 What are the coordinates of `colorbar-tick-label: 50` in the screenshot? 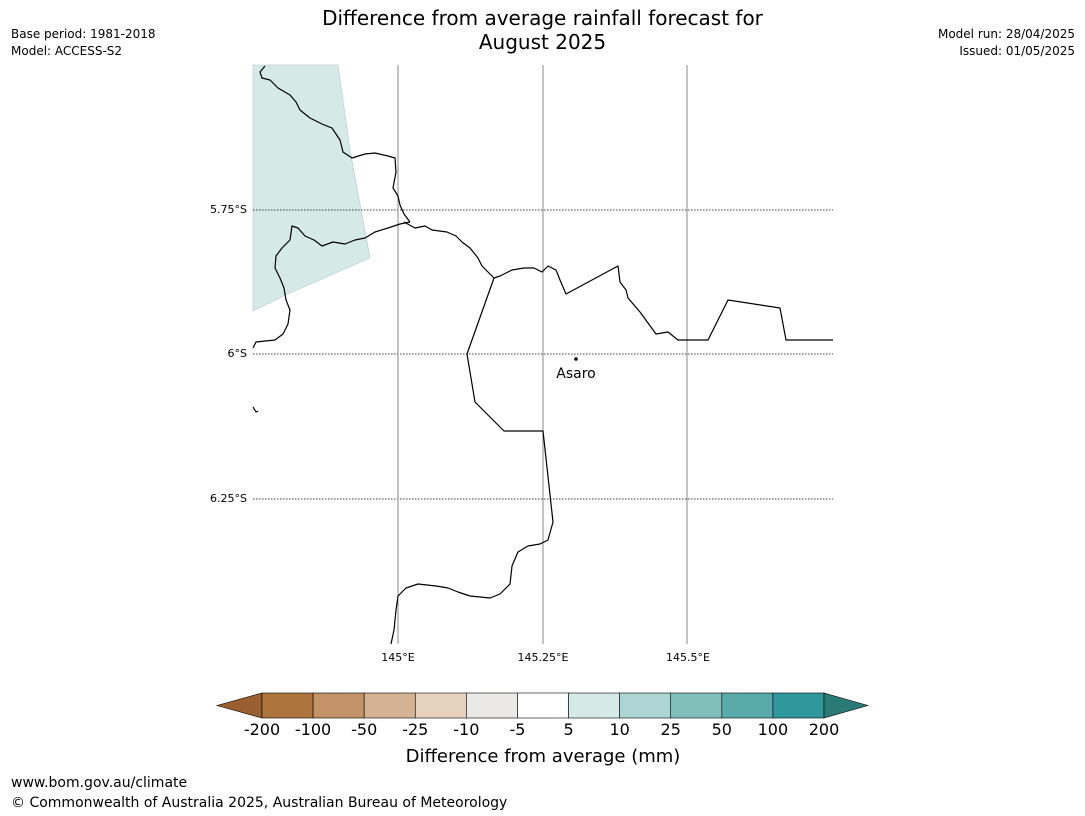 It's located at (722, 729).